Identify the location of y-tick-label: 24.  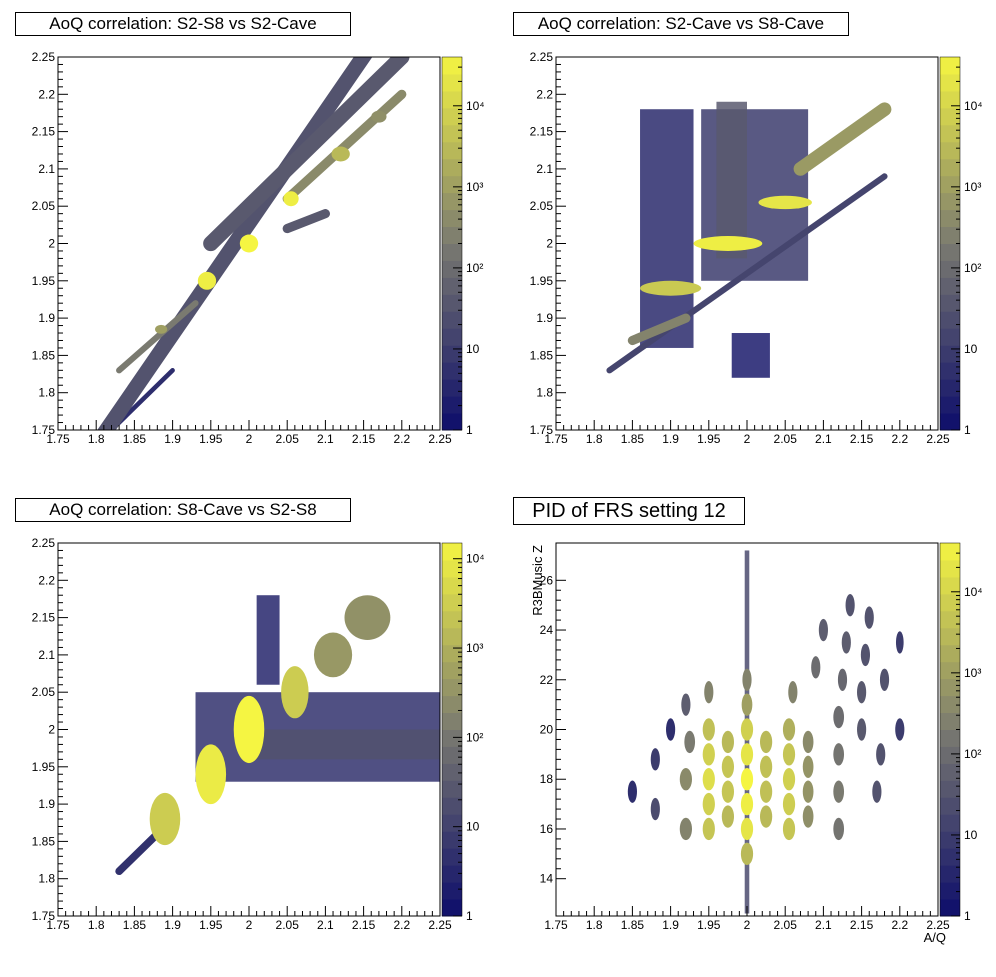
(547, 630).